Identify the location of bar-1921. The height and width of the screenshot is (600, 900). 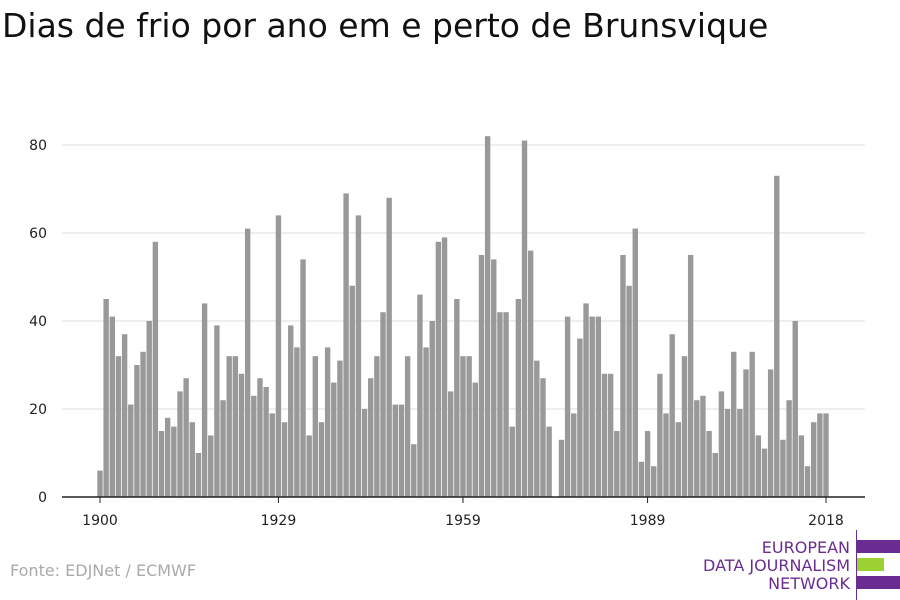
(229, 426).